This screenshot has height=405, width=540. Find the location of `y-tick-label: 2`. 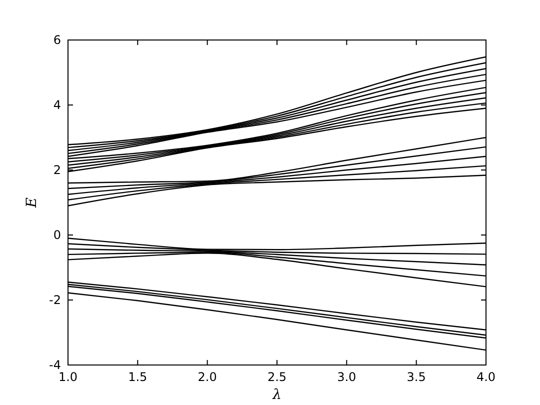

y-tick-label: 2 is located at coordinates (57, 170).